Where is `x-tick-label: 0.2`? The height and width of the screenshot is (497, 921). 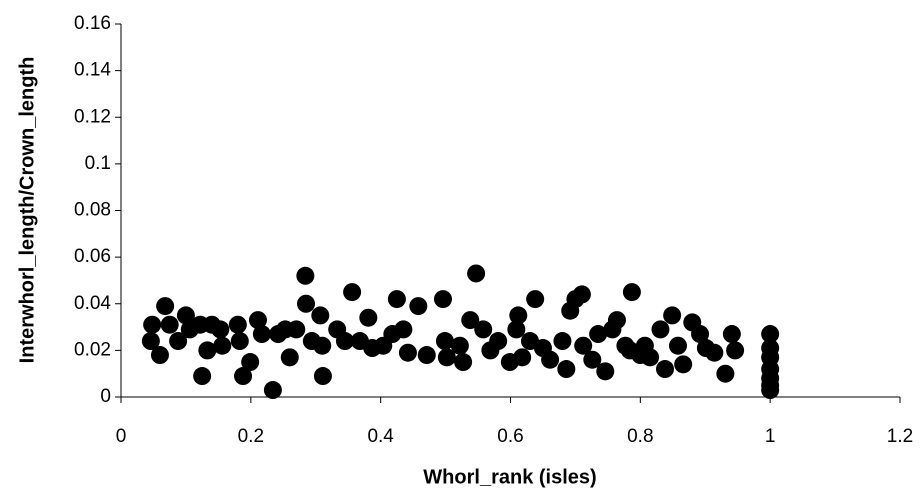 x-tick-label: 0.2 is located at coordinates (251, 436).